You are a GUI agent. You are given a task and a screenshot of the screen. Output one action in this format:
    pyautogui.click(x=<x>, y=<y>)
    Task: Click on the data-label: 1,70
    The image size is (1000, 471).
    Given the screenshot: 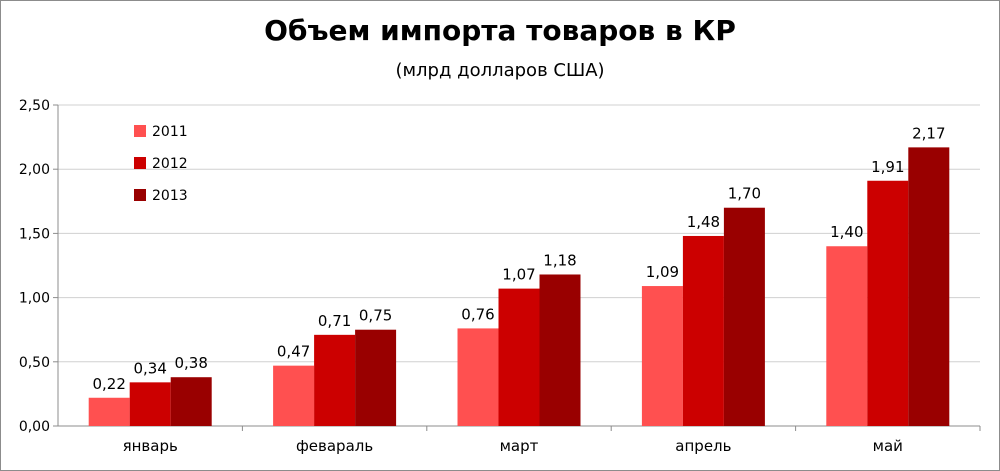 What is the action you would take?
    pyautogui.click(x=744, y=194)
    